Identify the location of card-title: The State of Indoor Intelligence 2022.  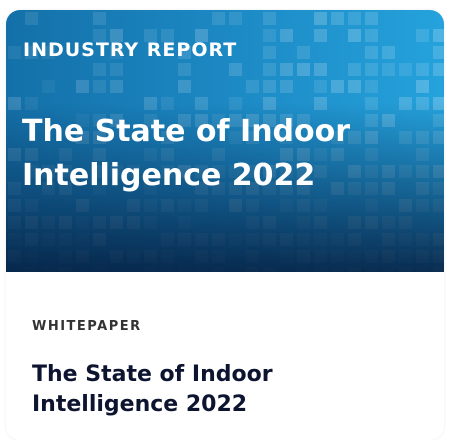
(152, 389).